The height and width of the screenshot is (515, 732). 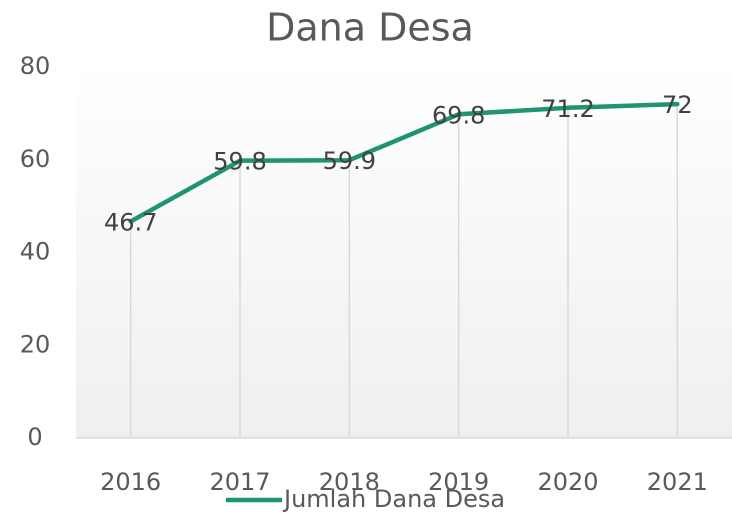 What do you see at coordinates (130, 222) in the screenshot?
I see `data-label: 46.7` at bounding box center [130, 222].